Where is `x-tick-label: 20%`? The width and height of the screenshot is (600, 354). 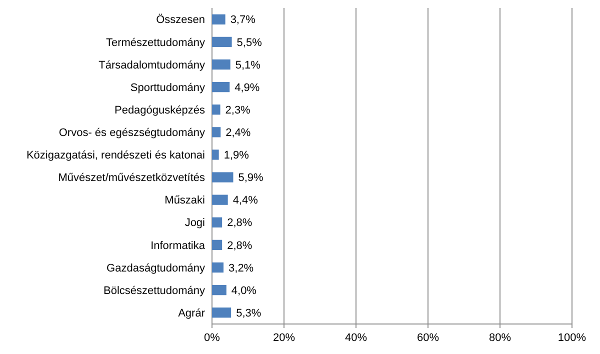 x-tick-label: 20% is located at coordinates (284, 338).